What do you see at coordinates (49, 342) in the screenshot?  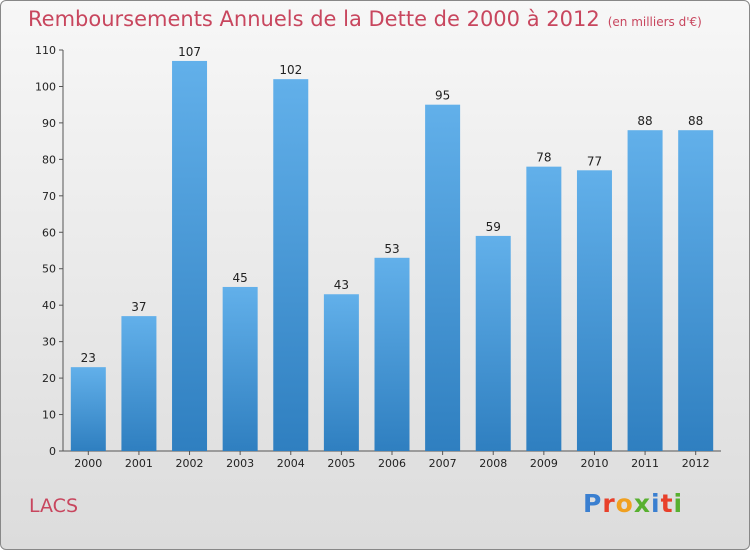 I see `y-tick-label: 30` at bounding box center [49, 342].